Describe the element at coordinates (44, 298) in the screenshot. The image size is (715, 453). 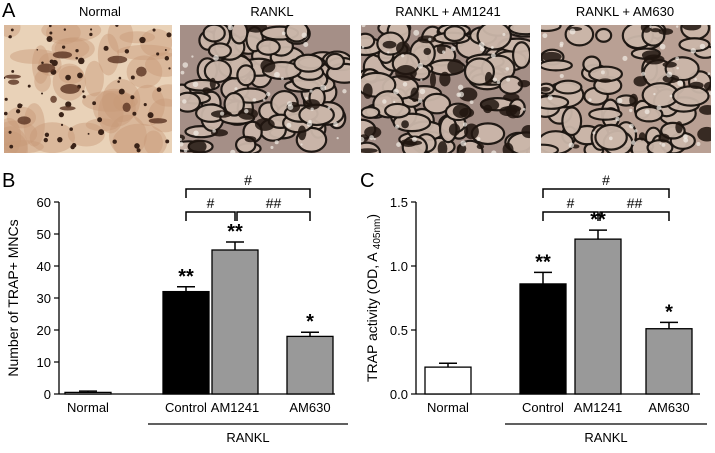
I see `y-tick-label: 30` at that location.